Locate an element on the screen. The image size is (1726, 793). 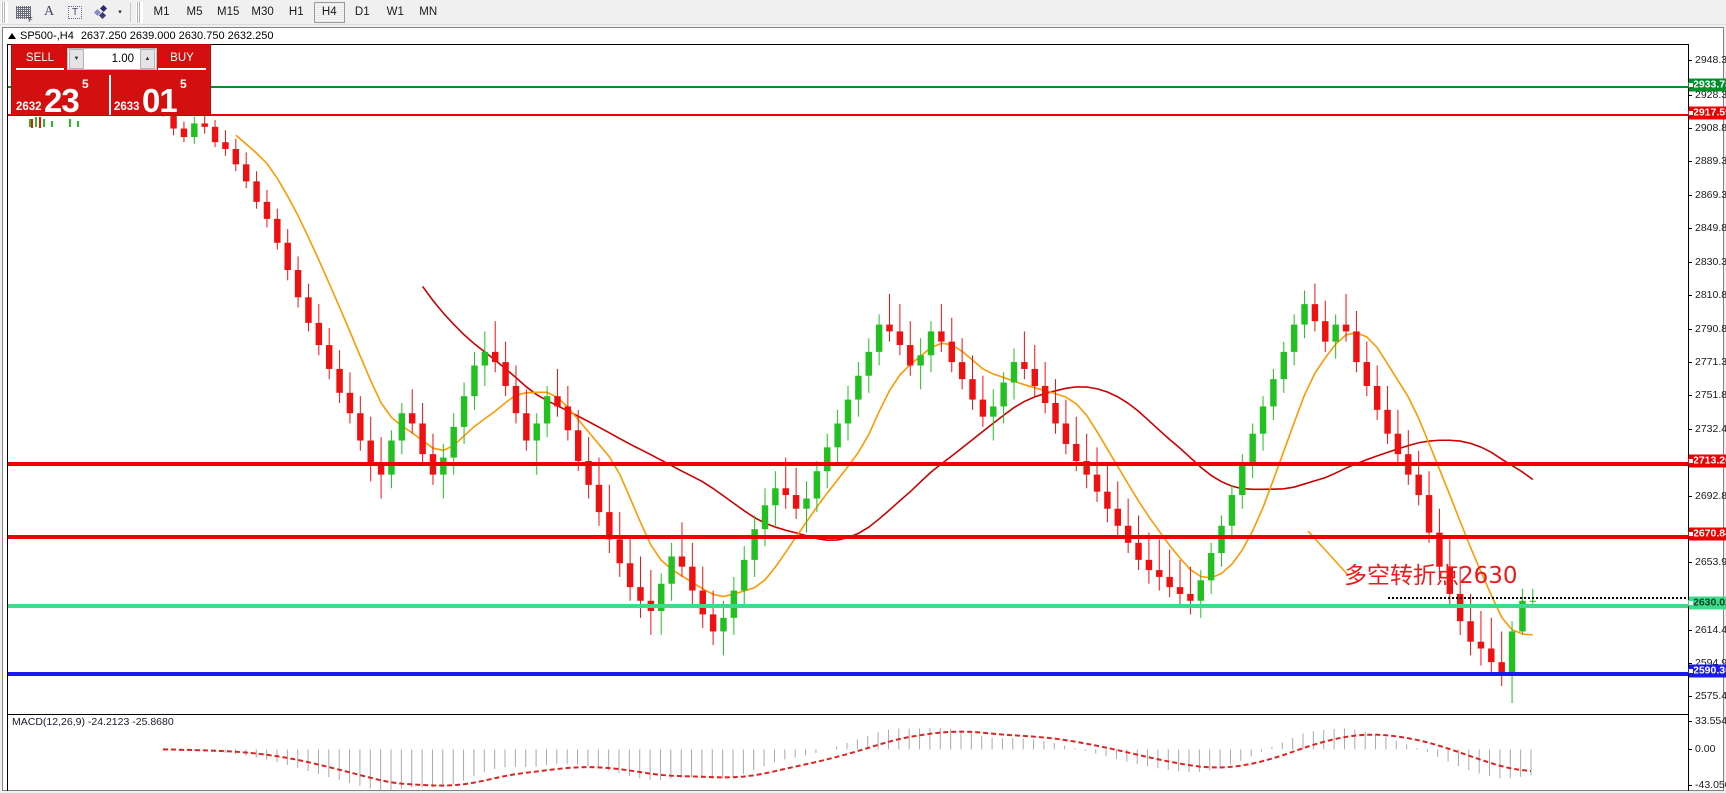
timeframe-m5: M5 is located at coordinates (194, 12).